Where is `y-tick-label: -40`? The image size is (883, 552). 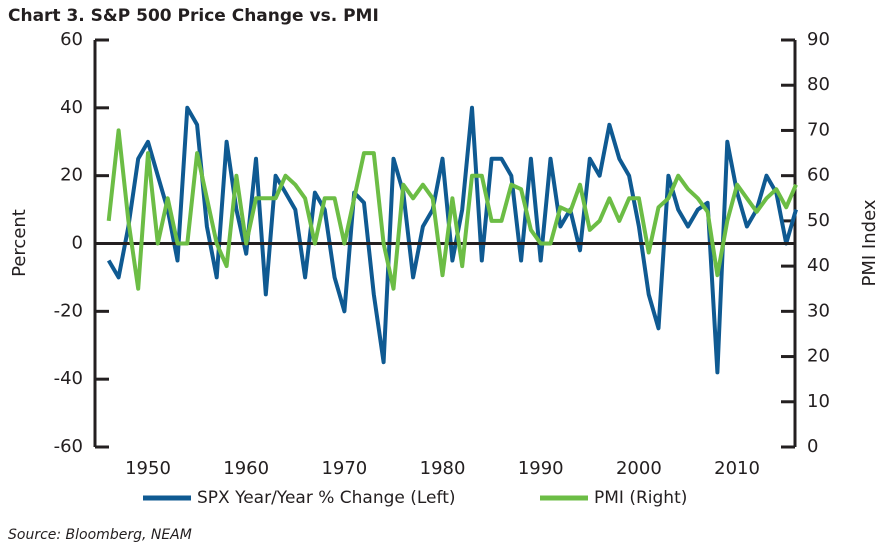 y-tick-label: -40 is located at coordinates (68, 378).